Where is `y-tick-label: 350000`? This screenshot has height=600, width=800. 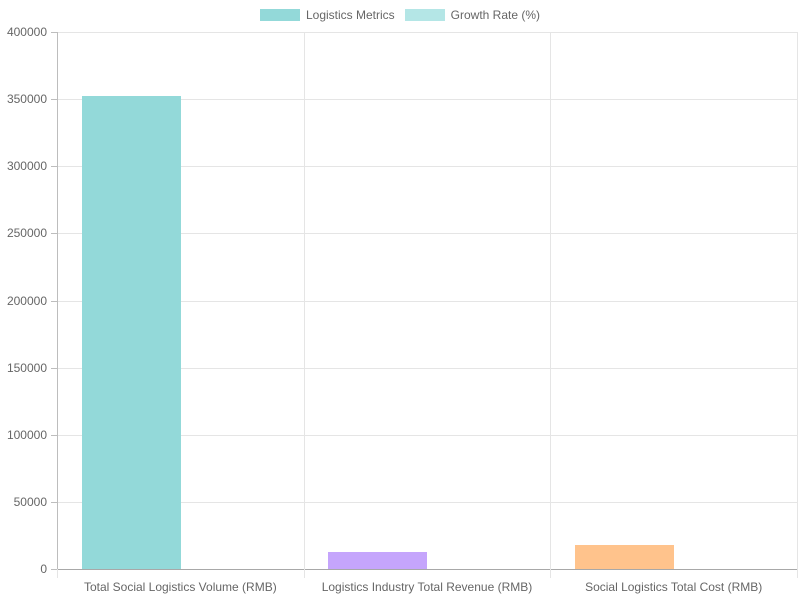 y-tick-label: 350000 is located at coordinates (26, 99).